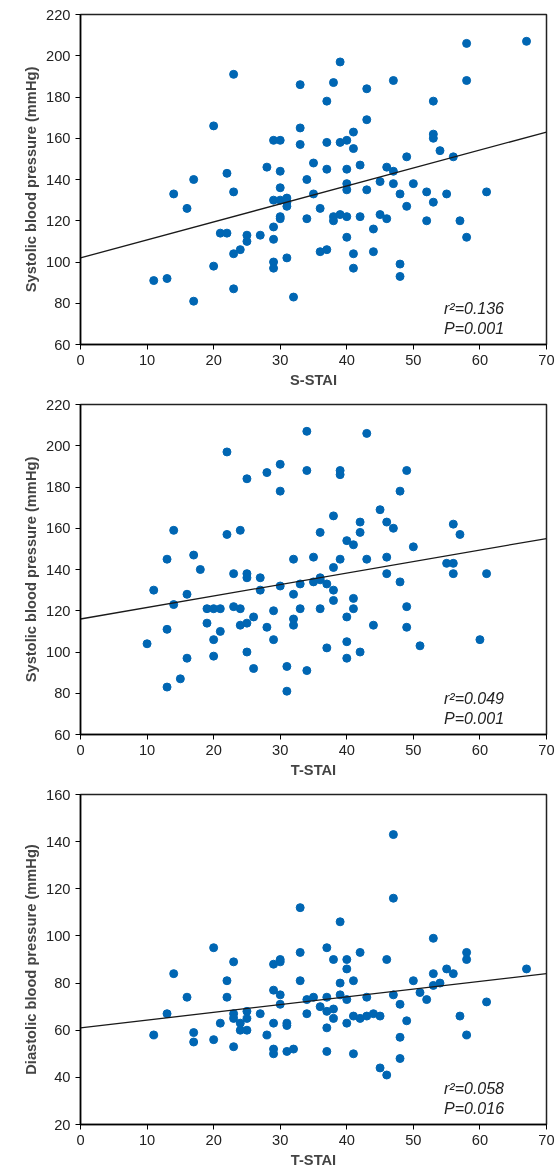 The height and width of the screenshot is (1174, 558). I want to click on annotation: r²=0.136, so click(474, 308).